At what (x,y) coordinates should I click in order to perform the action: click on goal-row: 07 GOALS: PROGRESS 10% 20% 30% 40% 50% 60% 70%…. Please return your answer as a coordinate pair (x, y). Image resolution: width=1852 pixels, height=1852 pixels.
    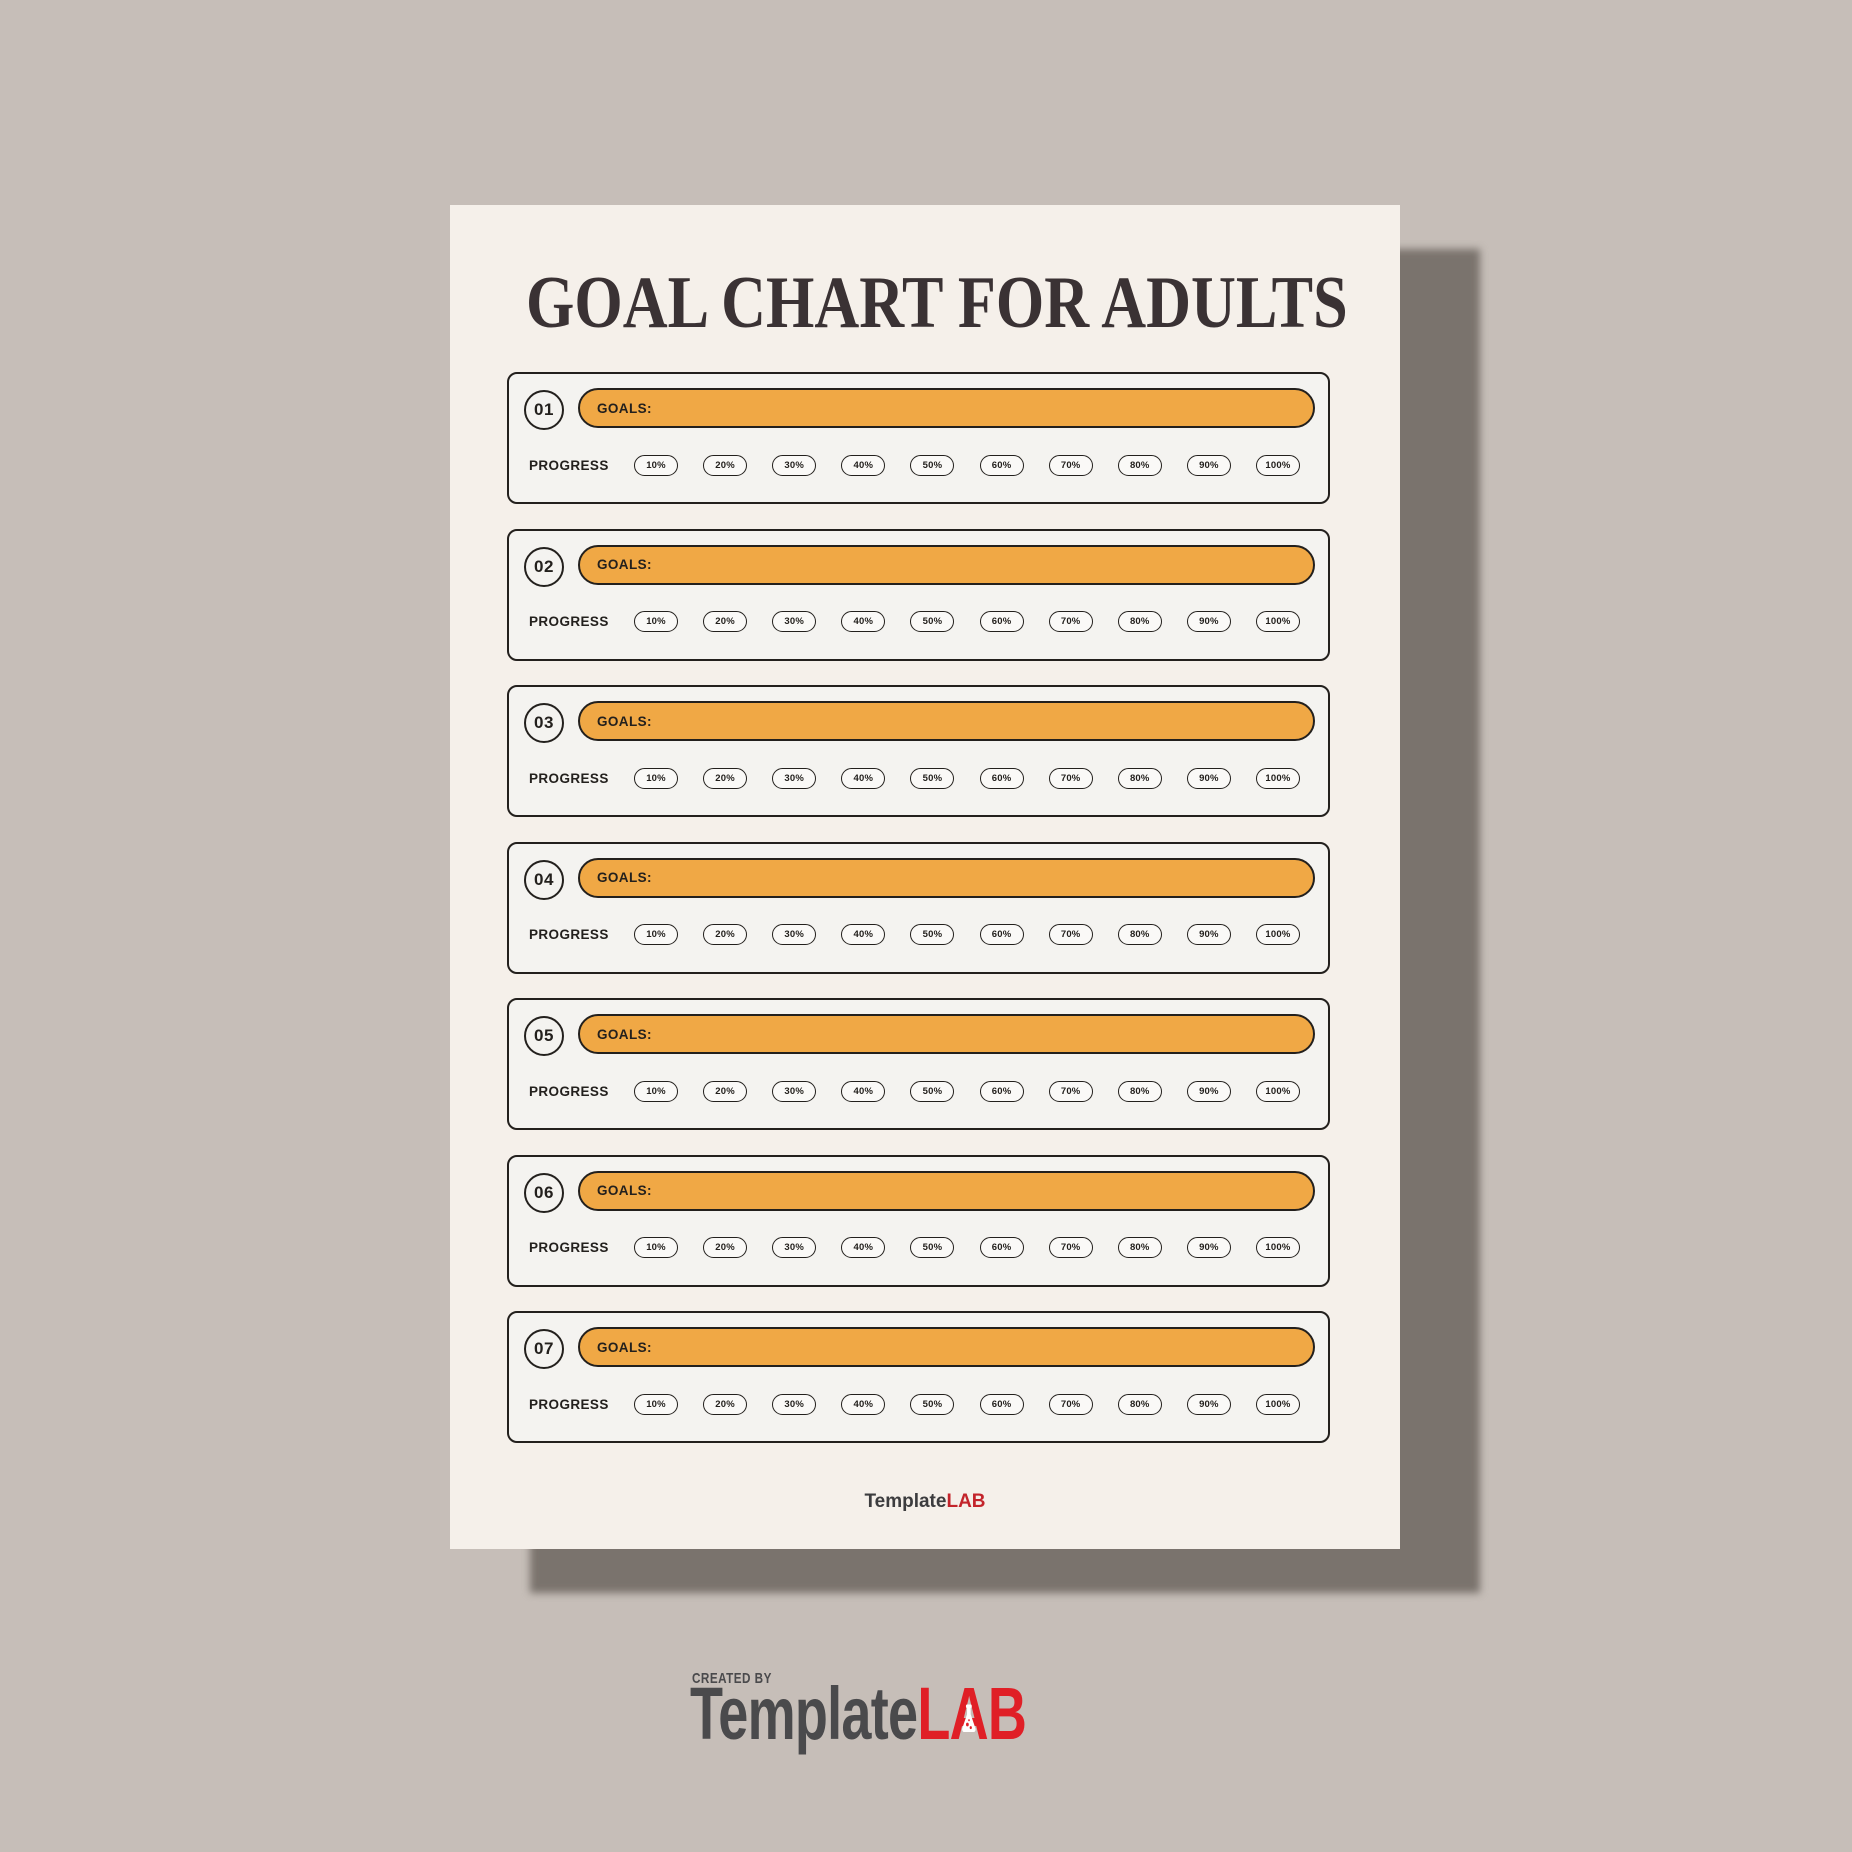
    Looking at the image, I should click on (918, 1377).